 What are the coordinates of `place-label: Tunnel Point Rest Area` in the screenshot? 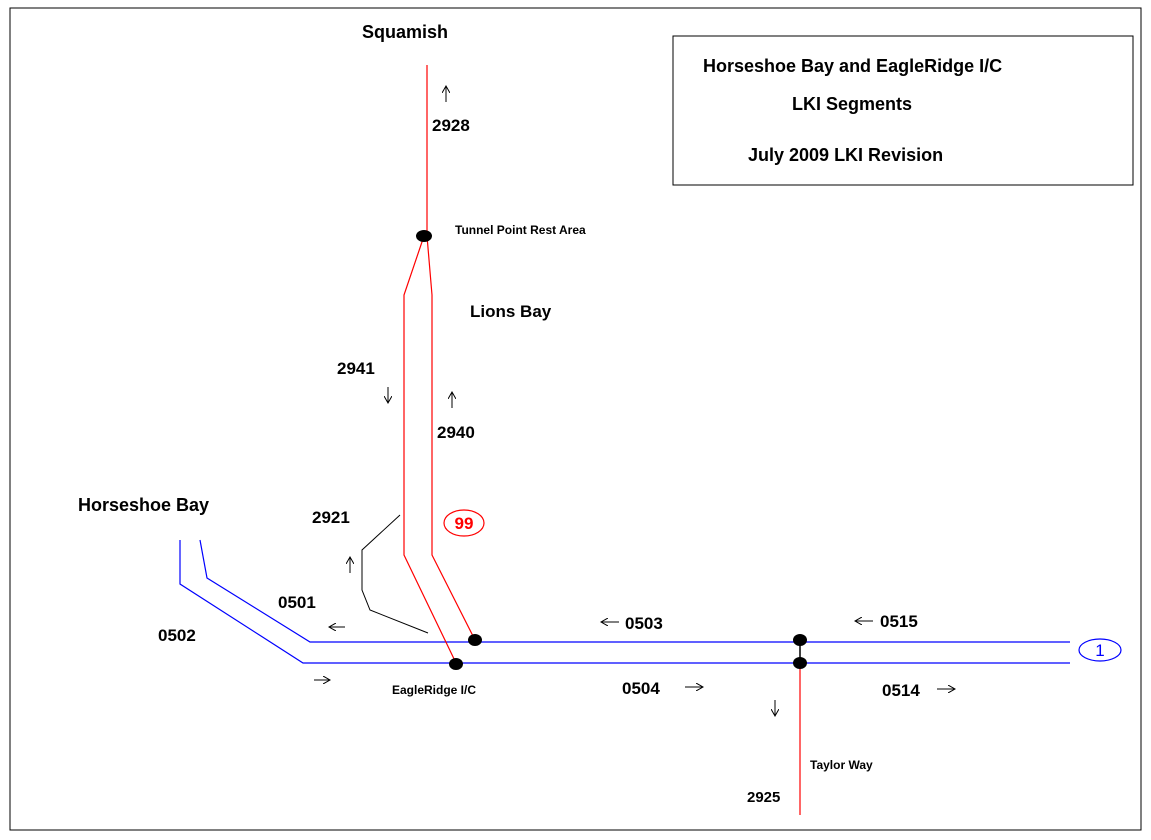 It's located at (520, 230).